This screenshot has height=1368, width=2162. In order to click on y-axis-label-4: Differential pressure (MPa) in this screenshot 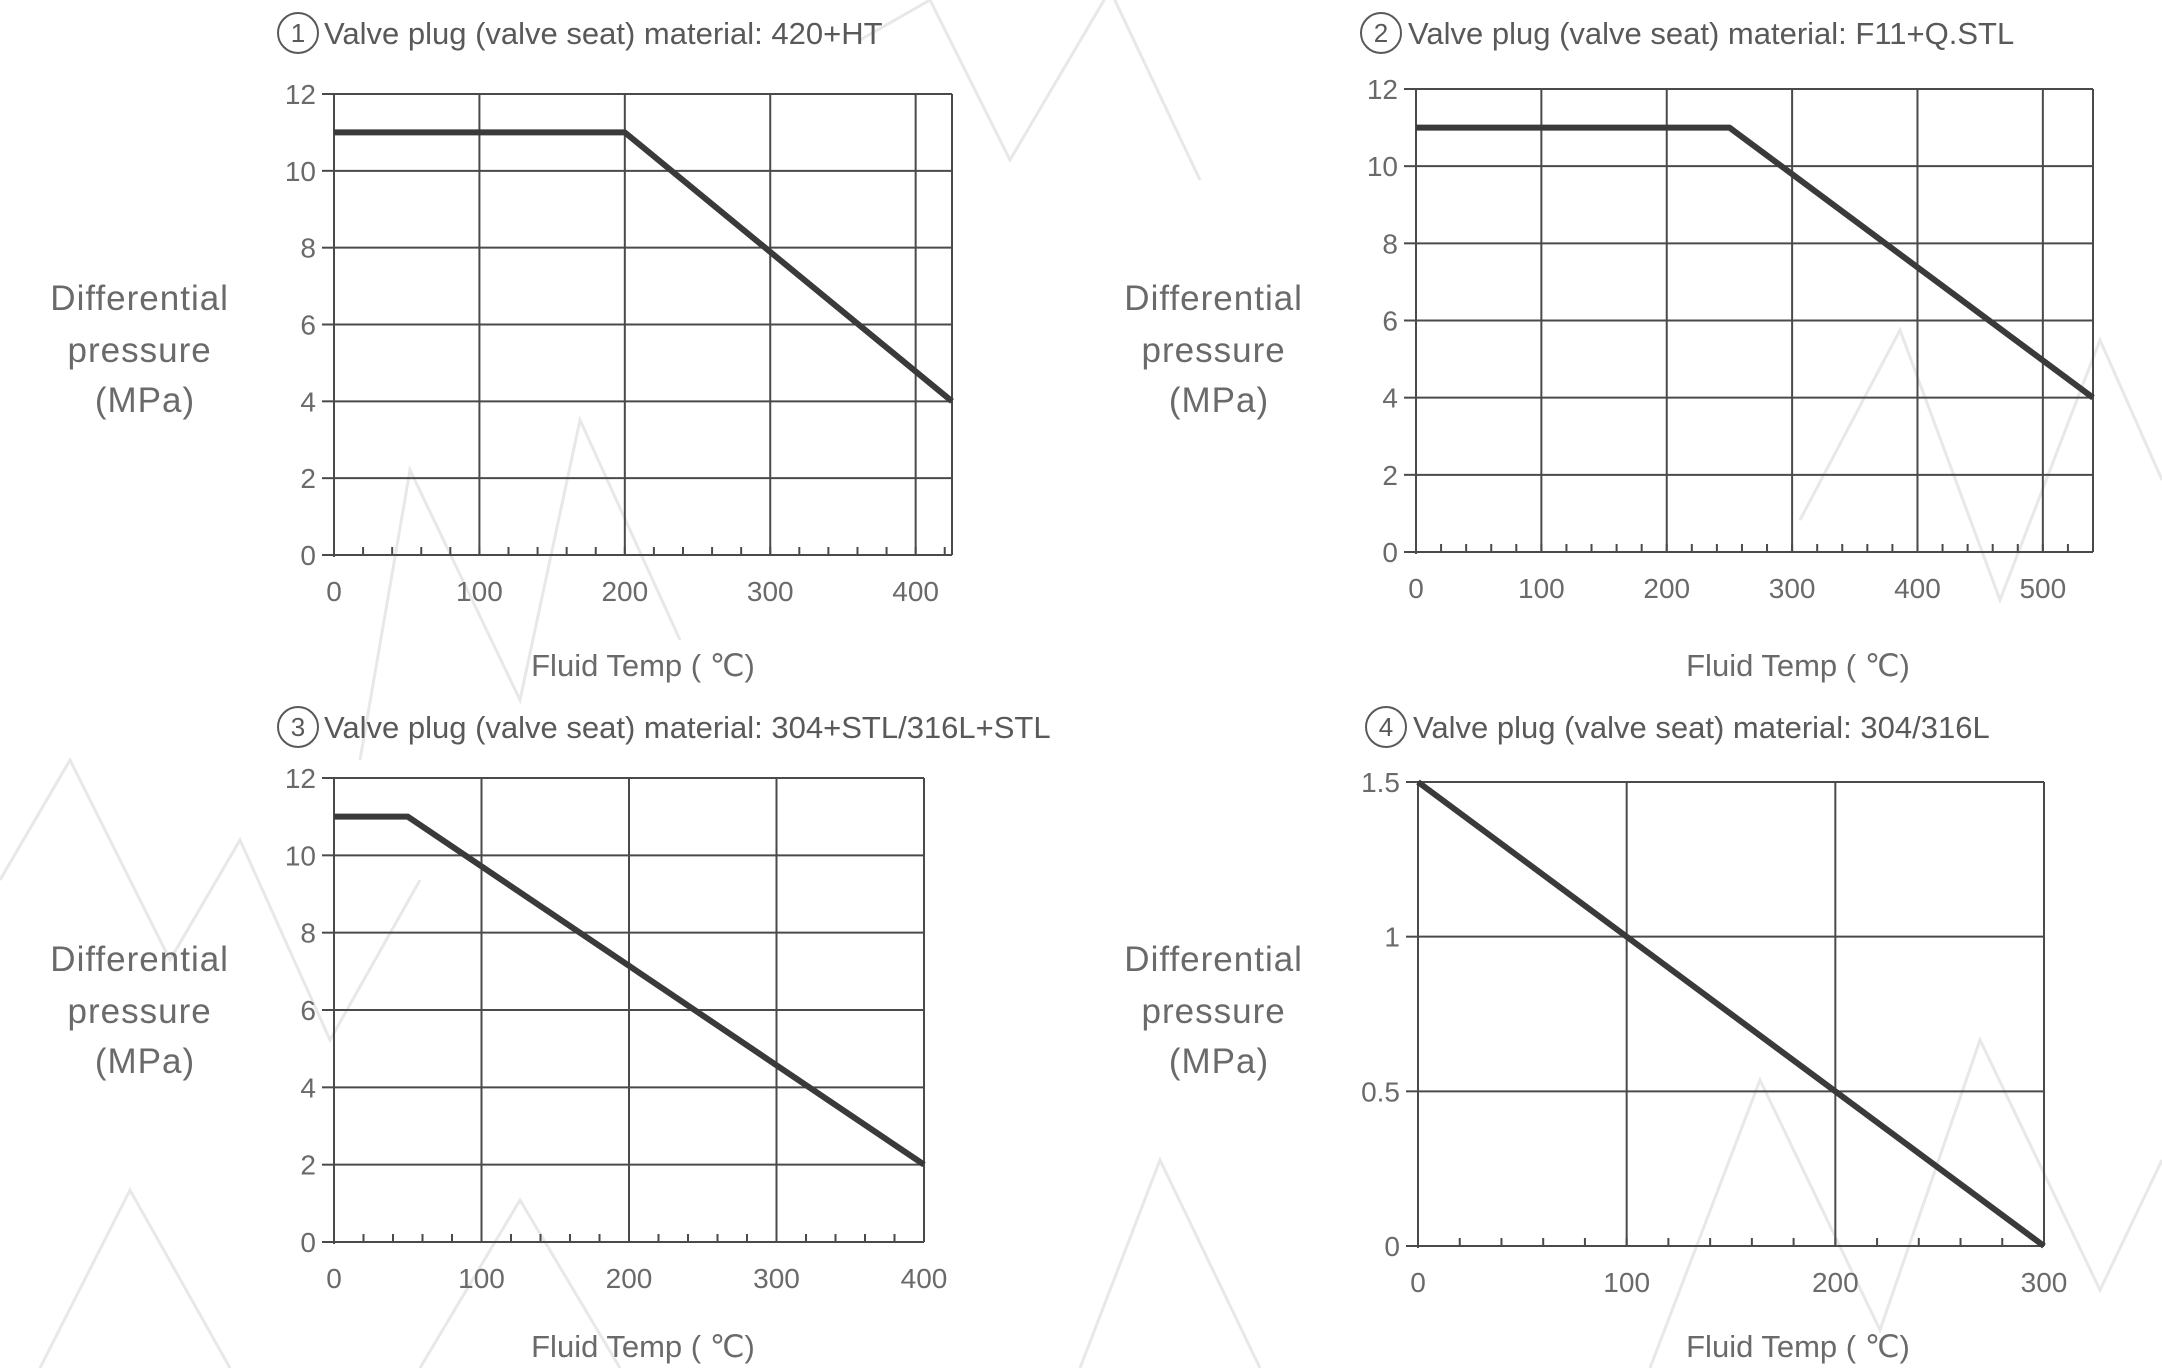, I will do `click(1218, 1010)`.